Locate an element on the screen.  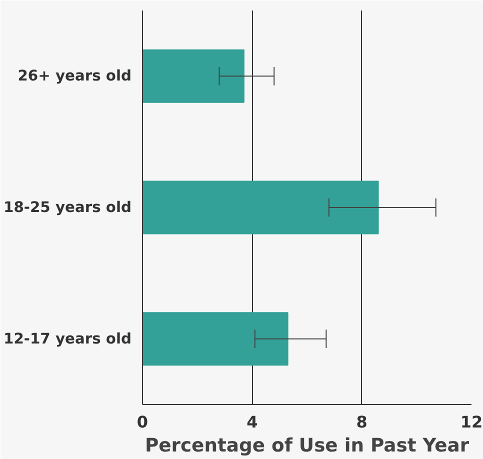
x-tick-label: 0 is located at coordinates (142, 422).